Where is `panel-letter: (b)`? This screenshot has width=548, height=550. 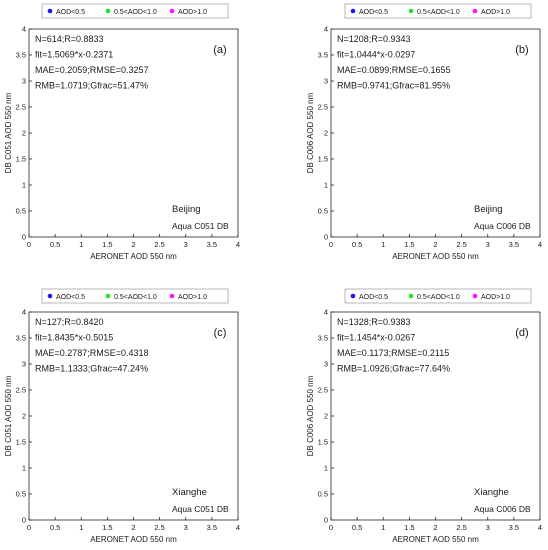
panel-letter: (b) is located at coordinates (521, 50).